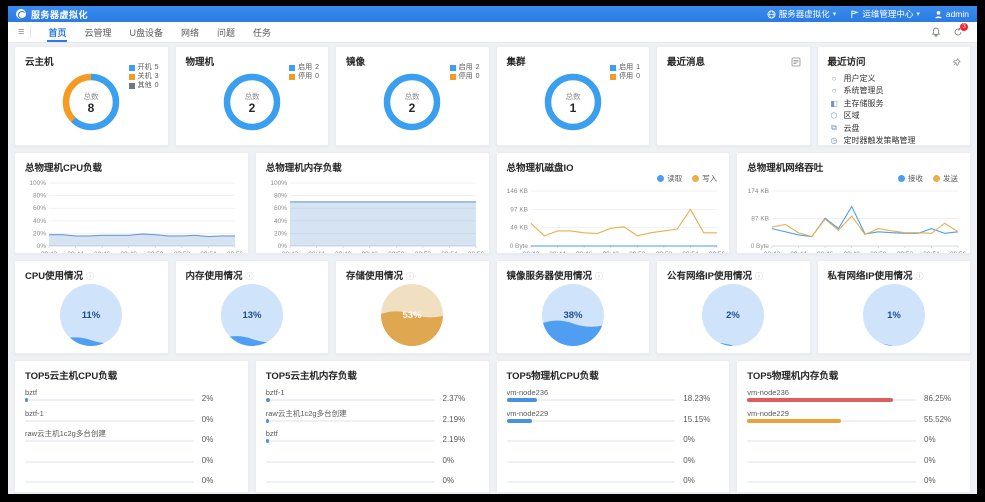 Image resolution: width=985 pixels, height=502 pixels. Describe the element at coordinates (21, 14) in the screenshot. I see `app-logo-icon` at that location.